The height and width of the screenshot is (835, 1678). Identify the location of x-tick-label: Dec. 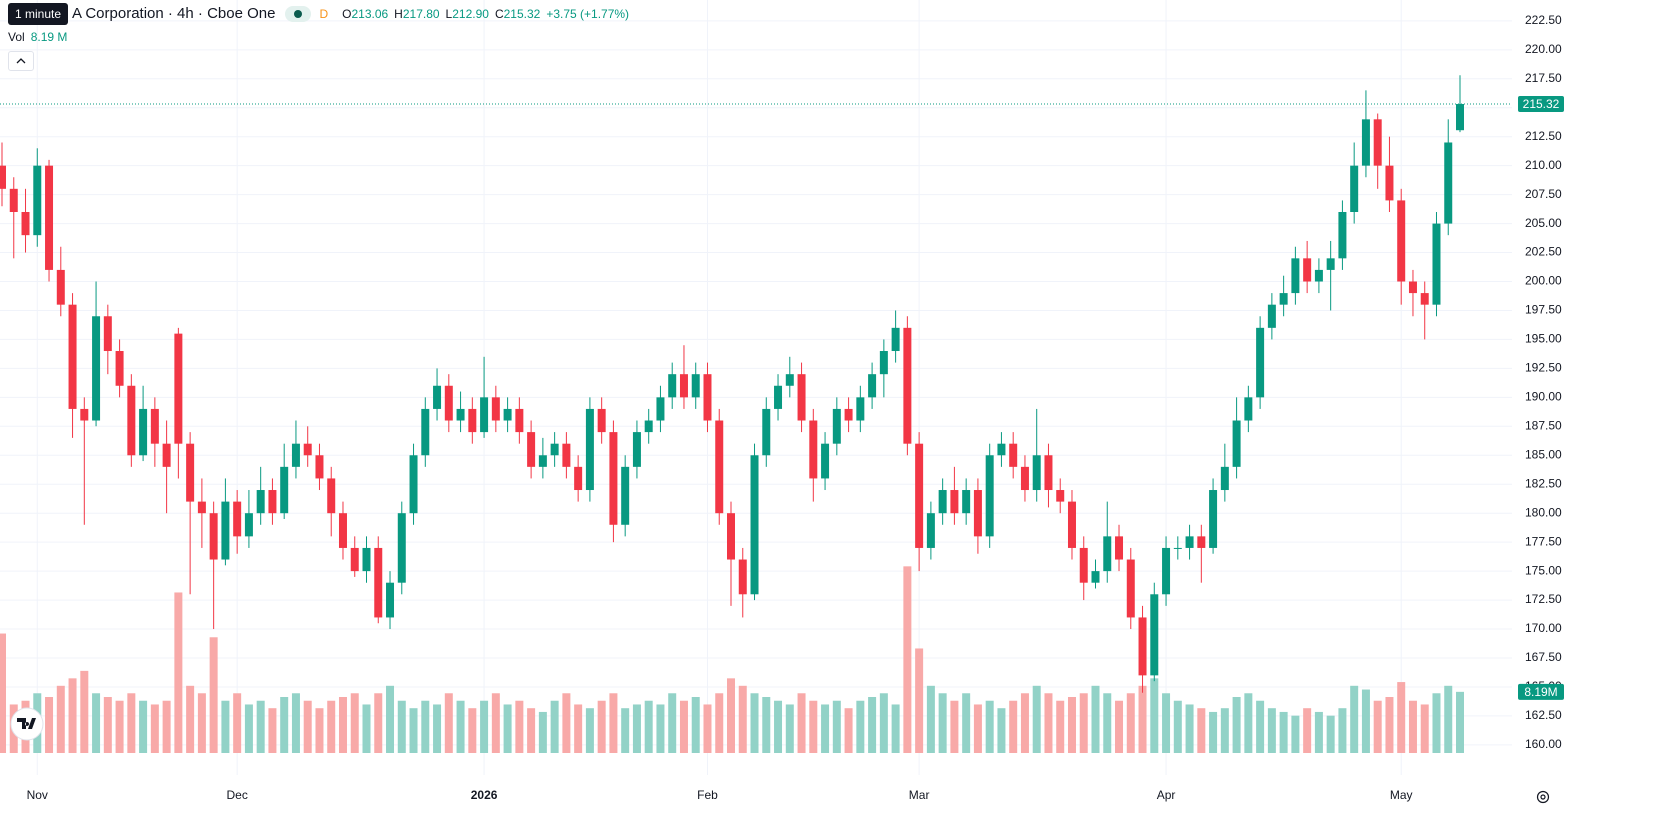
(236, 795).